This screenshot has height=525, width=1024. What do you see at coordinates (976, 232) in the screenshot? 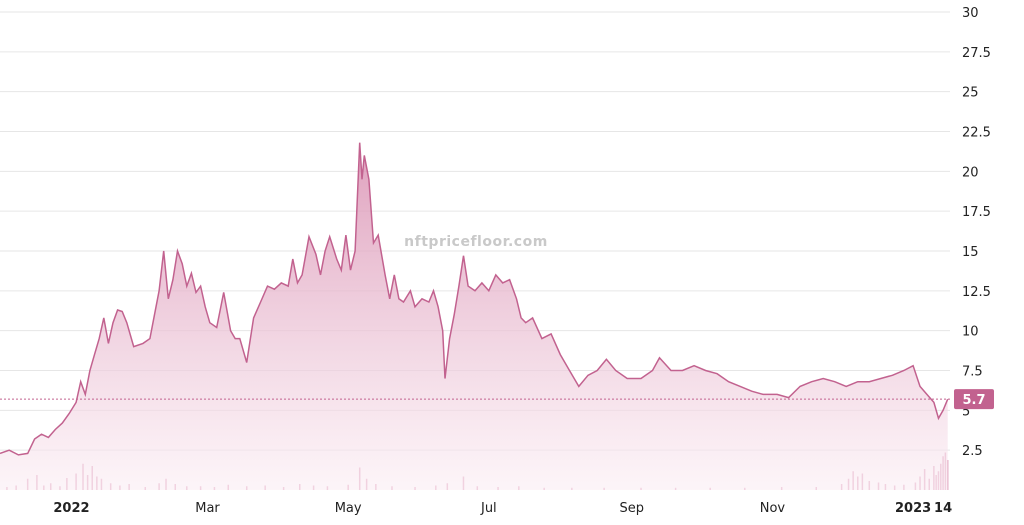
I see `y-axis: 2.5 5 7.5 10 12.5 15 17.5 20 22.5 25 27.5 30` at bounding box center [976, 232].